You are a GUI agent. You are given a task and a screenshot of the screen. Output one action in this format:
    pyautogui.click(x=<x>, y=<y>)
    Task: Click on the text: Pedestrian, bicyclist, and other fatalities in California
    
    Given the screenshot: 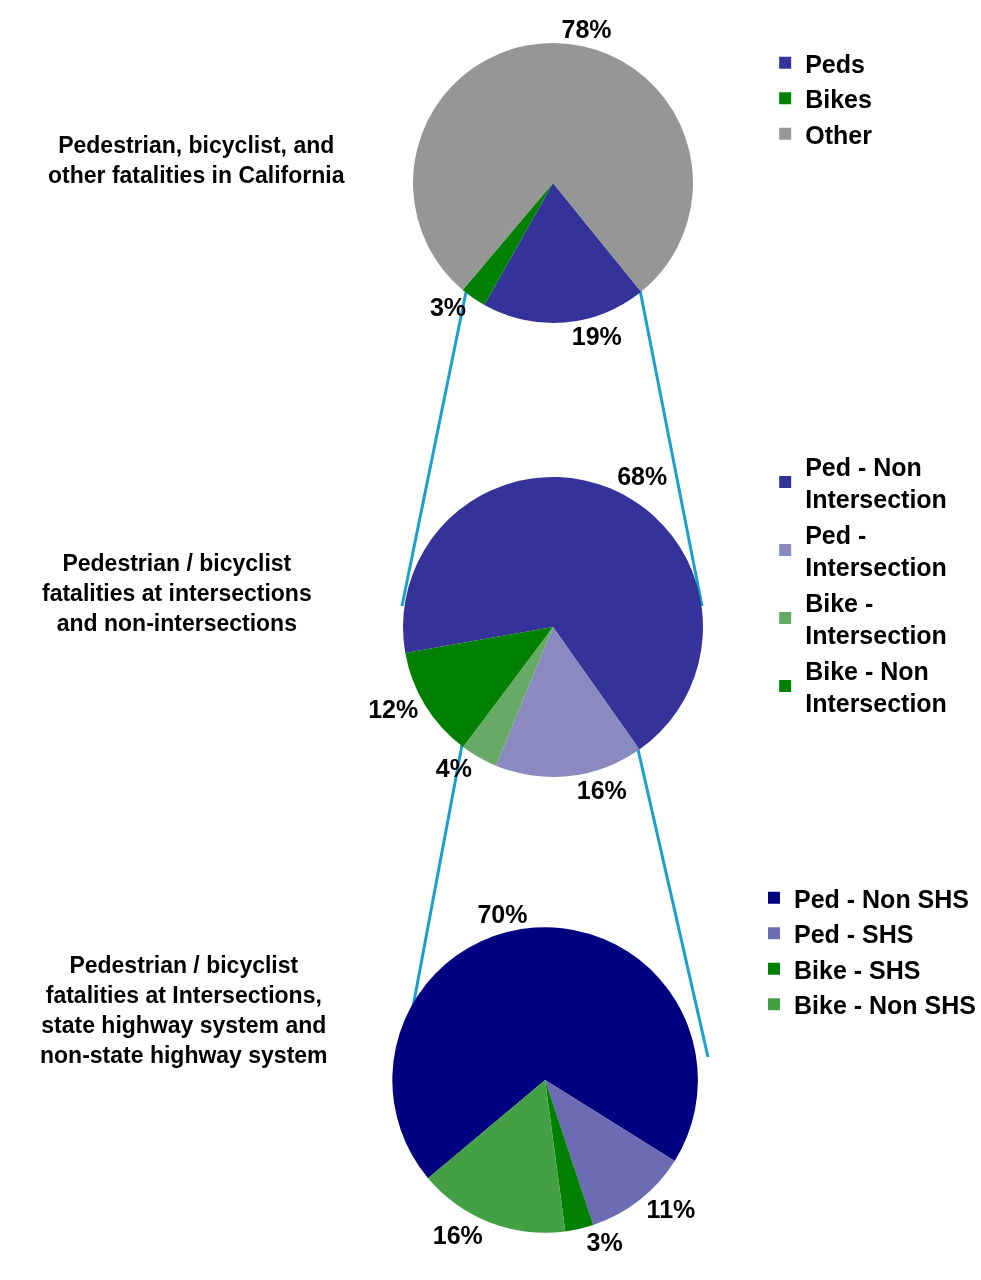 What is the action you would take?
    pyautogui.click(x=196, y=160)
    